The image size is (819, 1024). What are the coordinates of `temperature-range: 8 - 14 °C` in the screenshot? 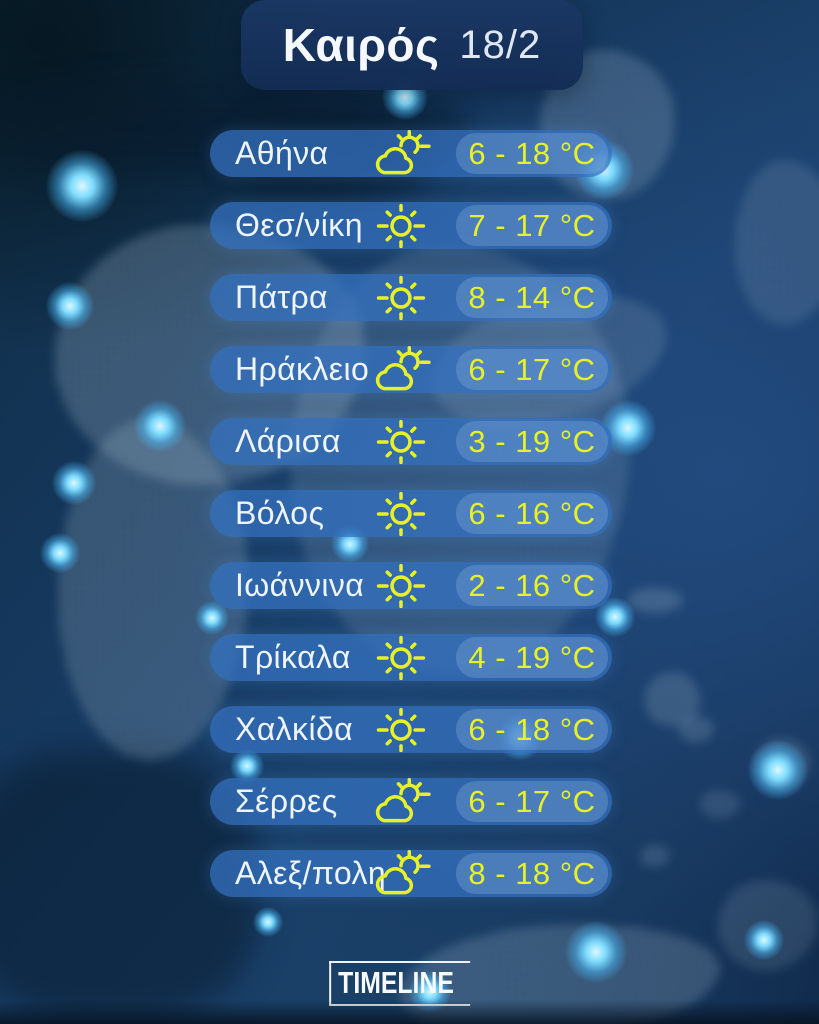 It's located at (532, 297).